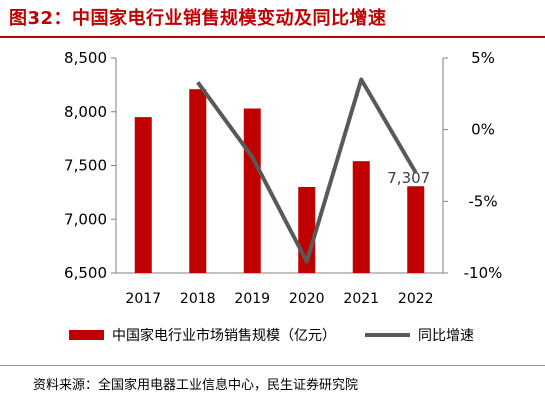 This screenshot has height=403, width=545. What do you see at coordinates (252, 299) in the screenshot?
I see `x-axis-tick-label: 2019` at bounding box center [252, 299].